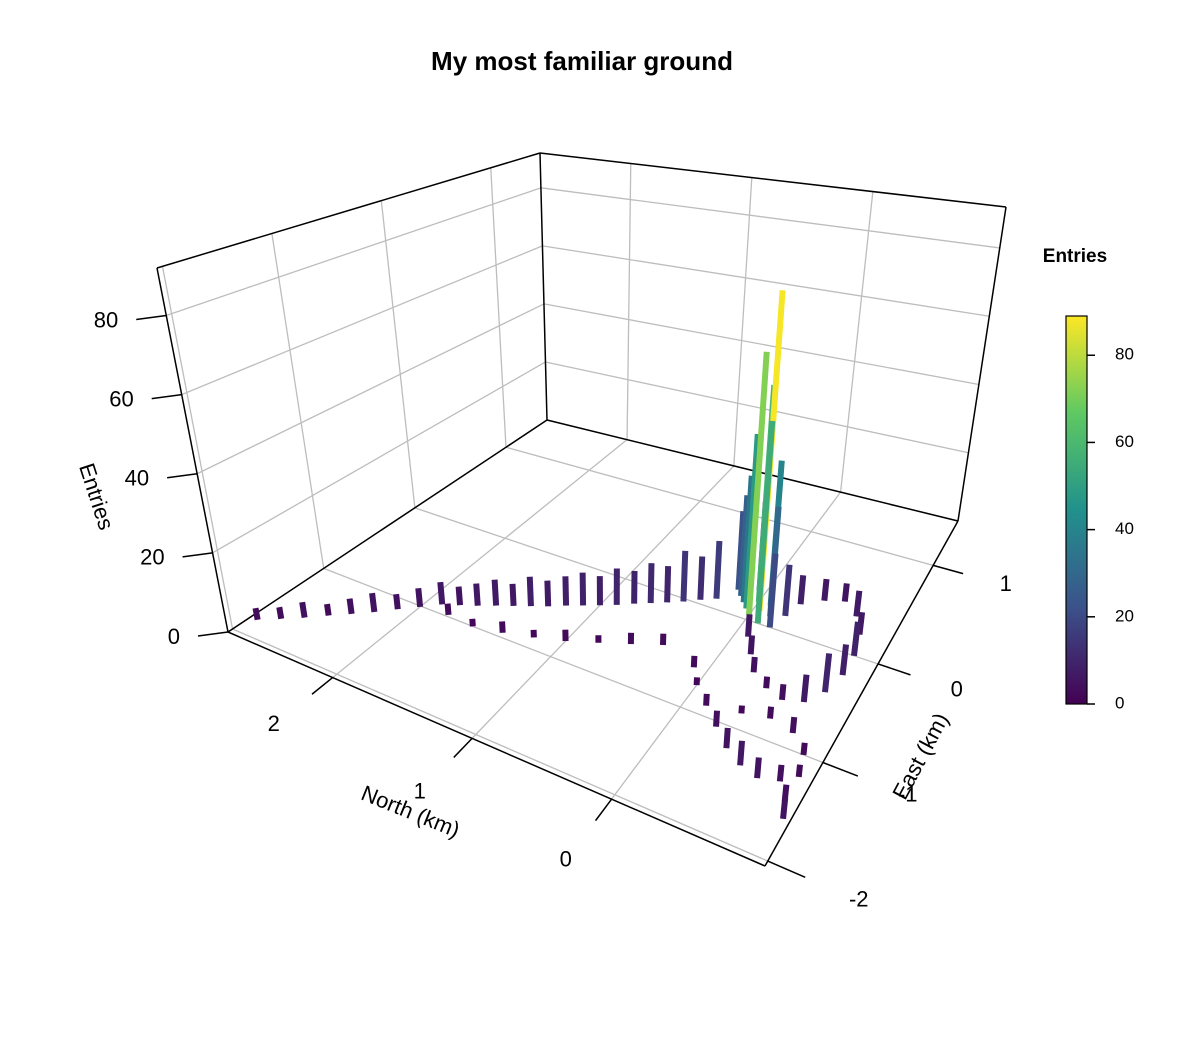  I want to click on colorbar-tick-label: 20, so click(1124, 615).